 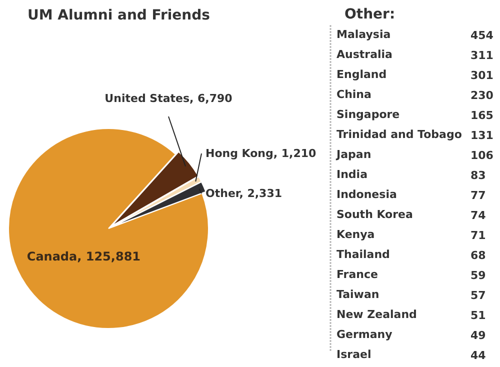 What do you see at coordinates (364, 54) in the screenshot?
I see `category-label: Australia` at bounding box center [364, 54].